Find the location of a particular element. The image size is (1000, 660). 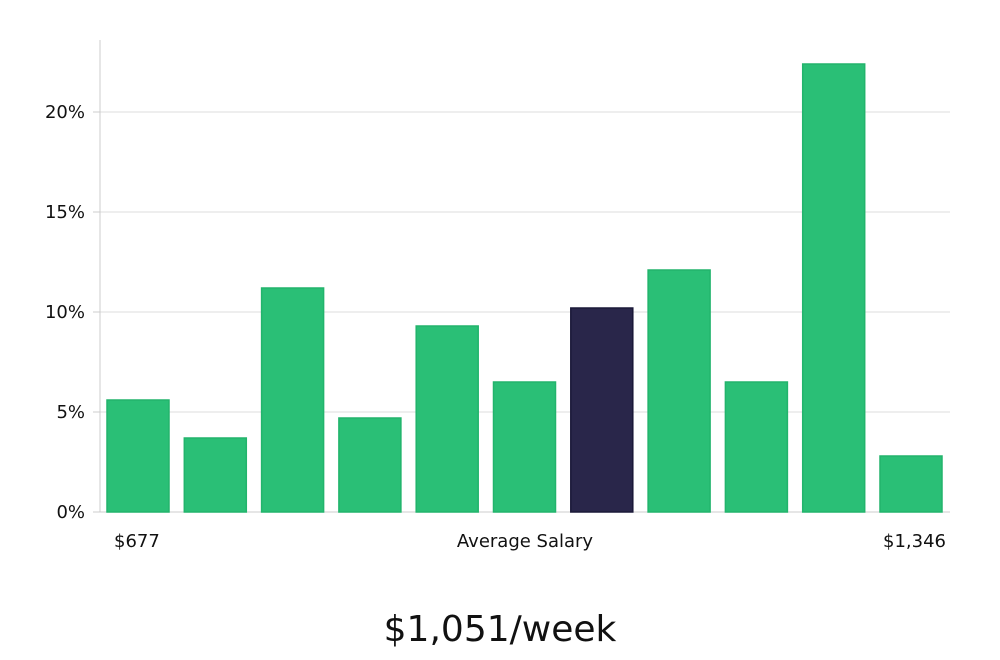

y-tick-label: 0% is located at coordinates (70, 512).